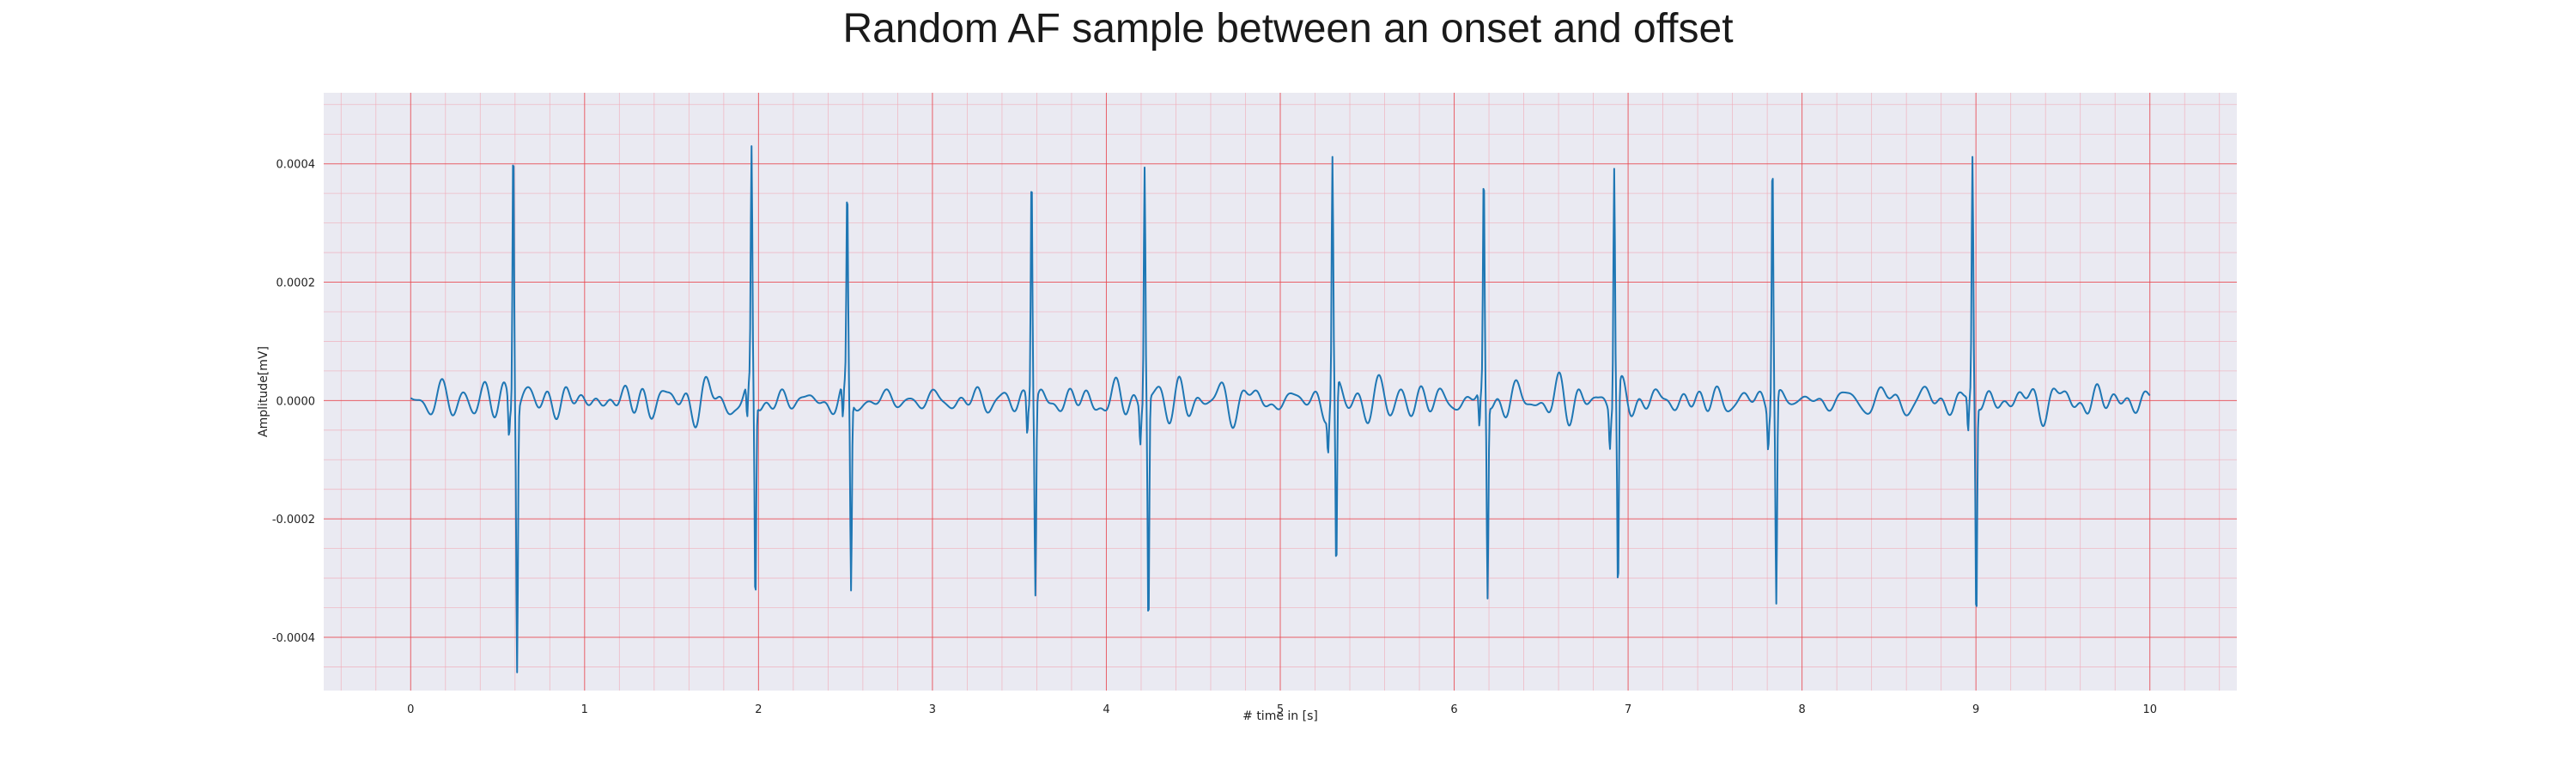  Describe the element at coordinates (1975, 709) in the screenshot. I see `x-tick-label: 9` at that location.